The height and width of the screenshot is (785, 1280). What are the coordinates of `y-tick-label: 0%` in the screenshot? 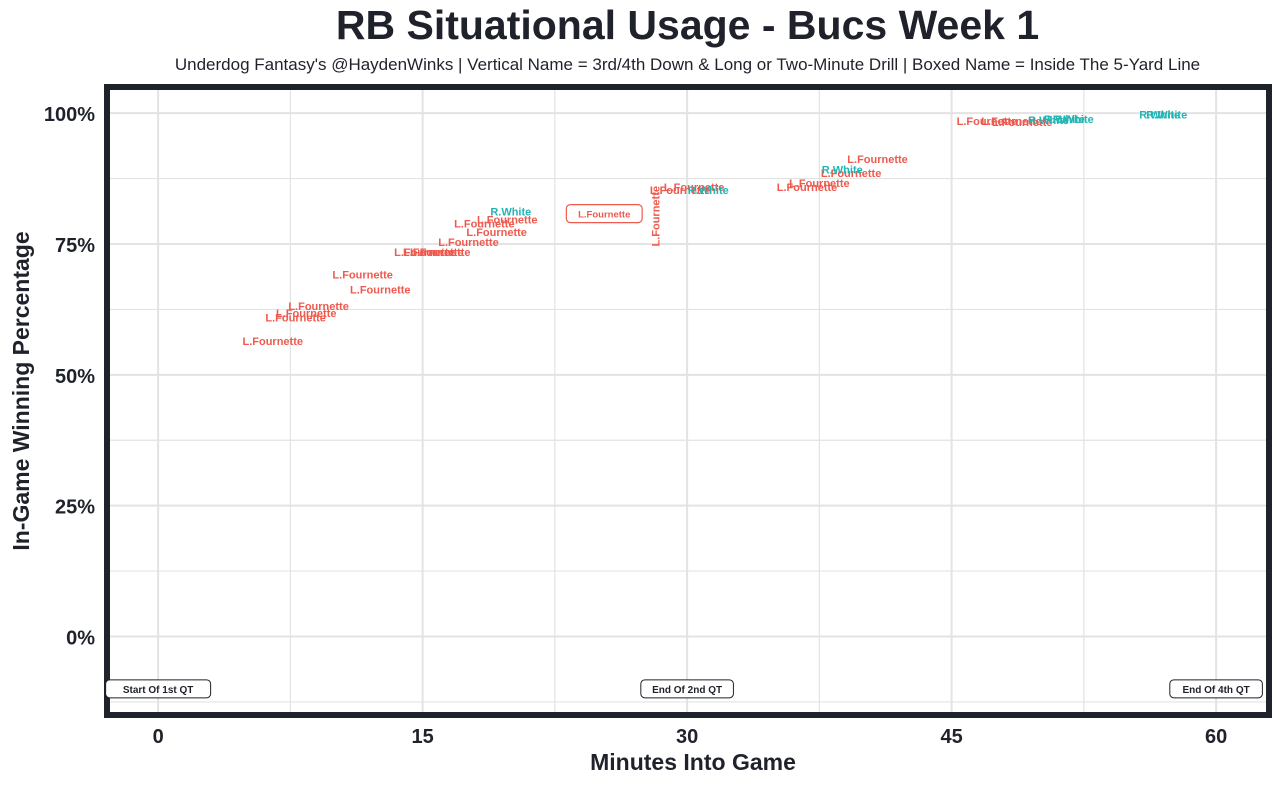 It's located at (80, 639).